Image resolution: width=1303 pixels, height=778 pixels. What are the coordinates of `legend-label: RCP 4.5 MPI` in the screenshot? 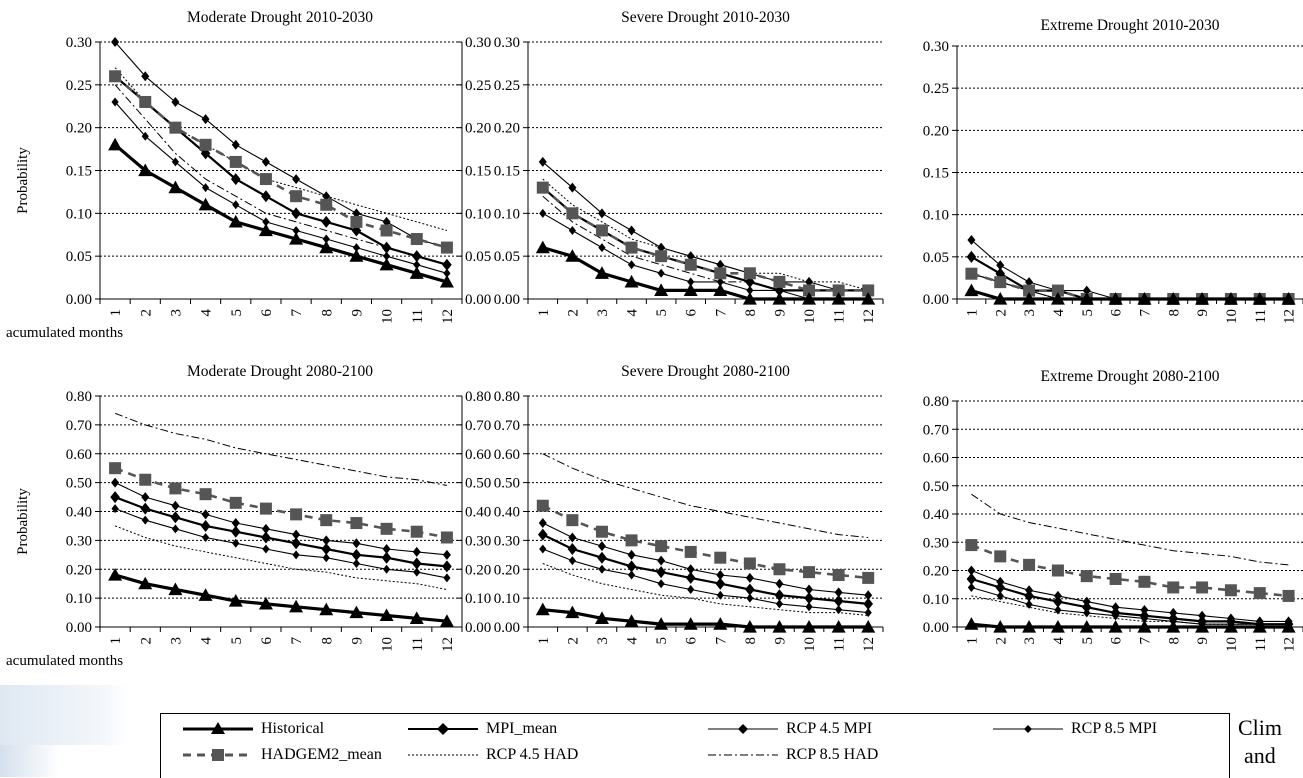 It's located at (829, 728).